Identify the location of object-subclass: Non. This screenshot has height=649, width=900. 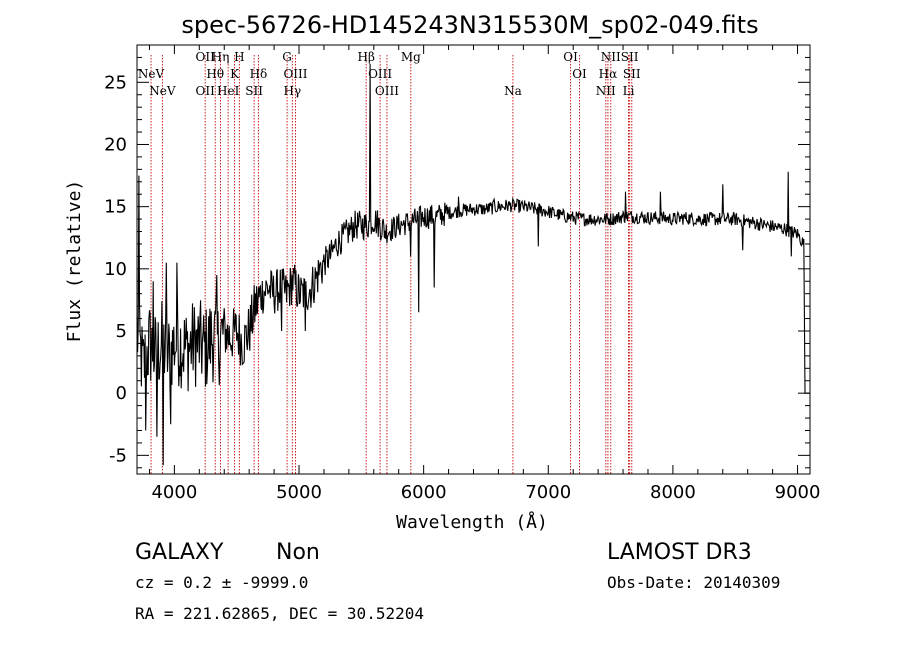
(298, 552).